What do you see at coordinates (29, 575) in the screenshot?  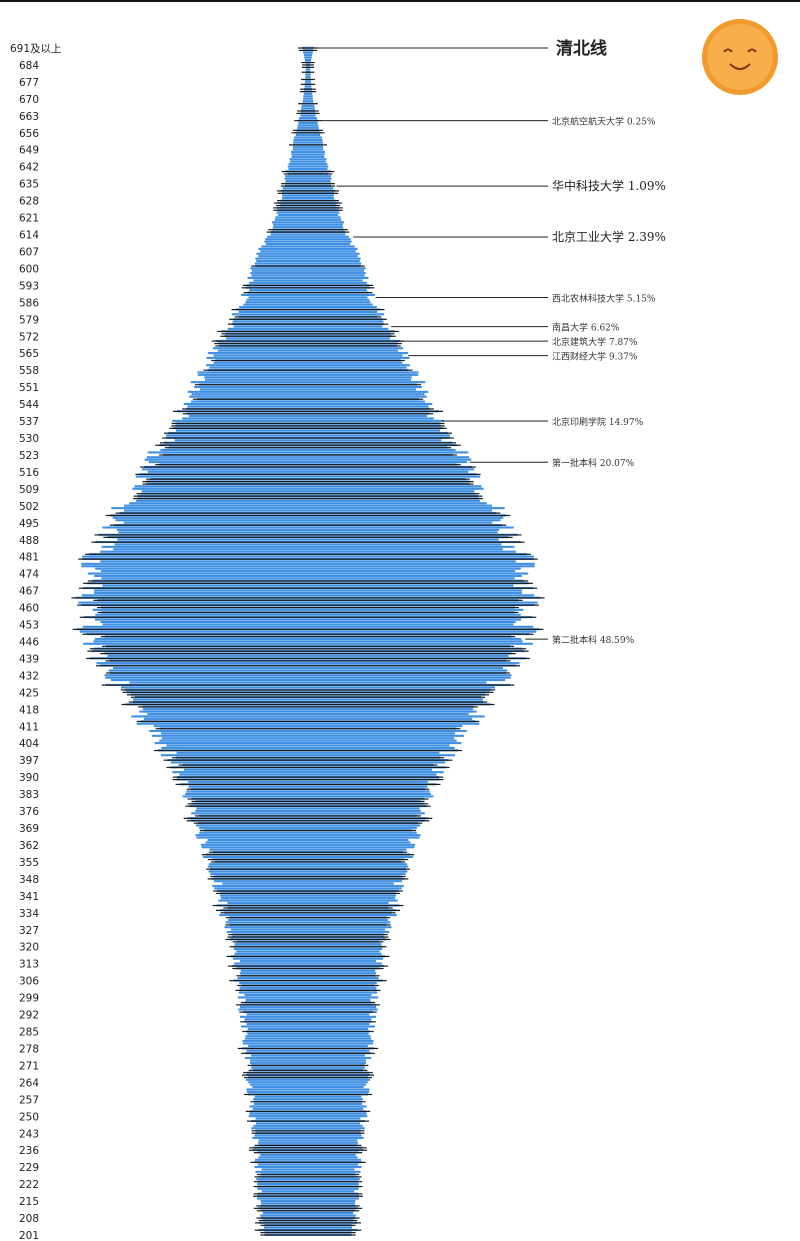 I see `y-tick-label: 474` at bounding box center [29, 575].